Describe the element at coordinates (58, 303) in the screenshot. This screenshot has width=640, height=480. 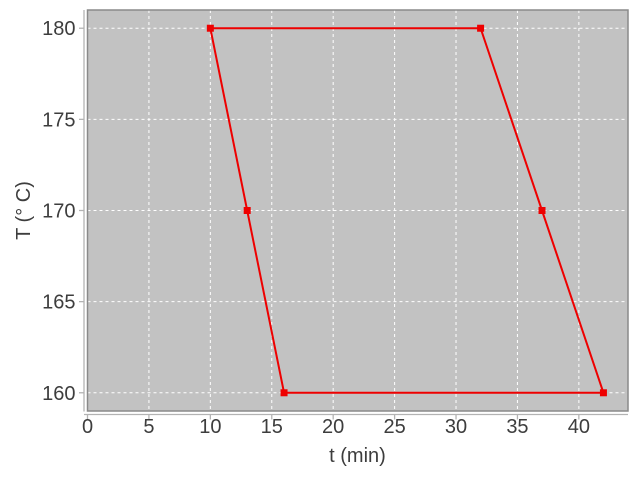
I see `y-tick-label: 165` at that location.